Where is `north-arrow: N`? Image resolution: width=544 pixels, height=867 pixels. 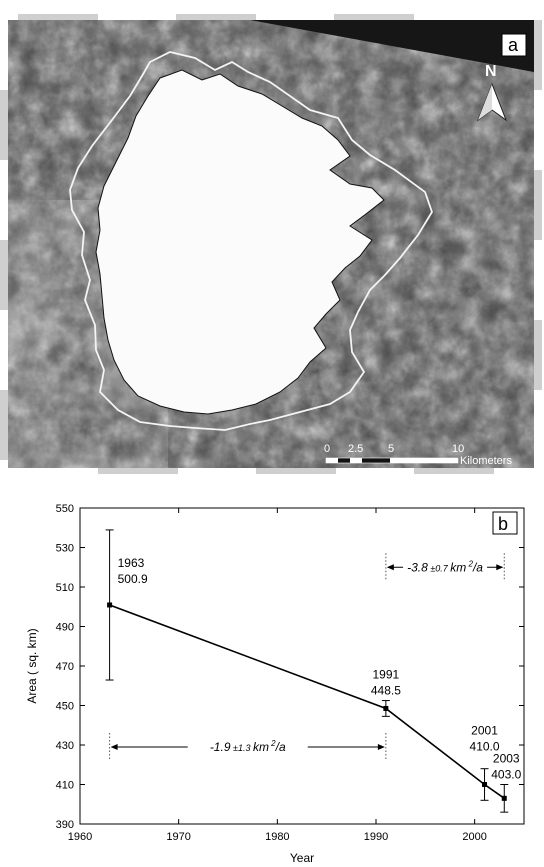 north-arrow: N is located at coordinates (492, 92).